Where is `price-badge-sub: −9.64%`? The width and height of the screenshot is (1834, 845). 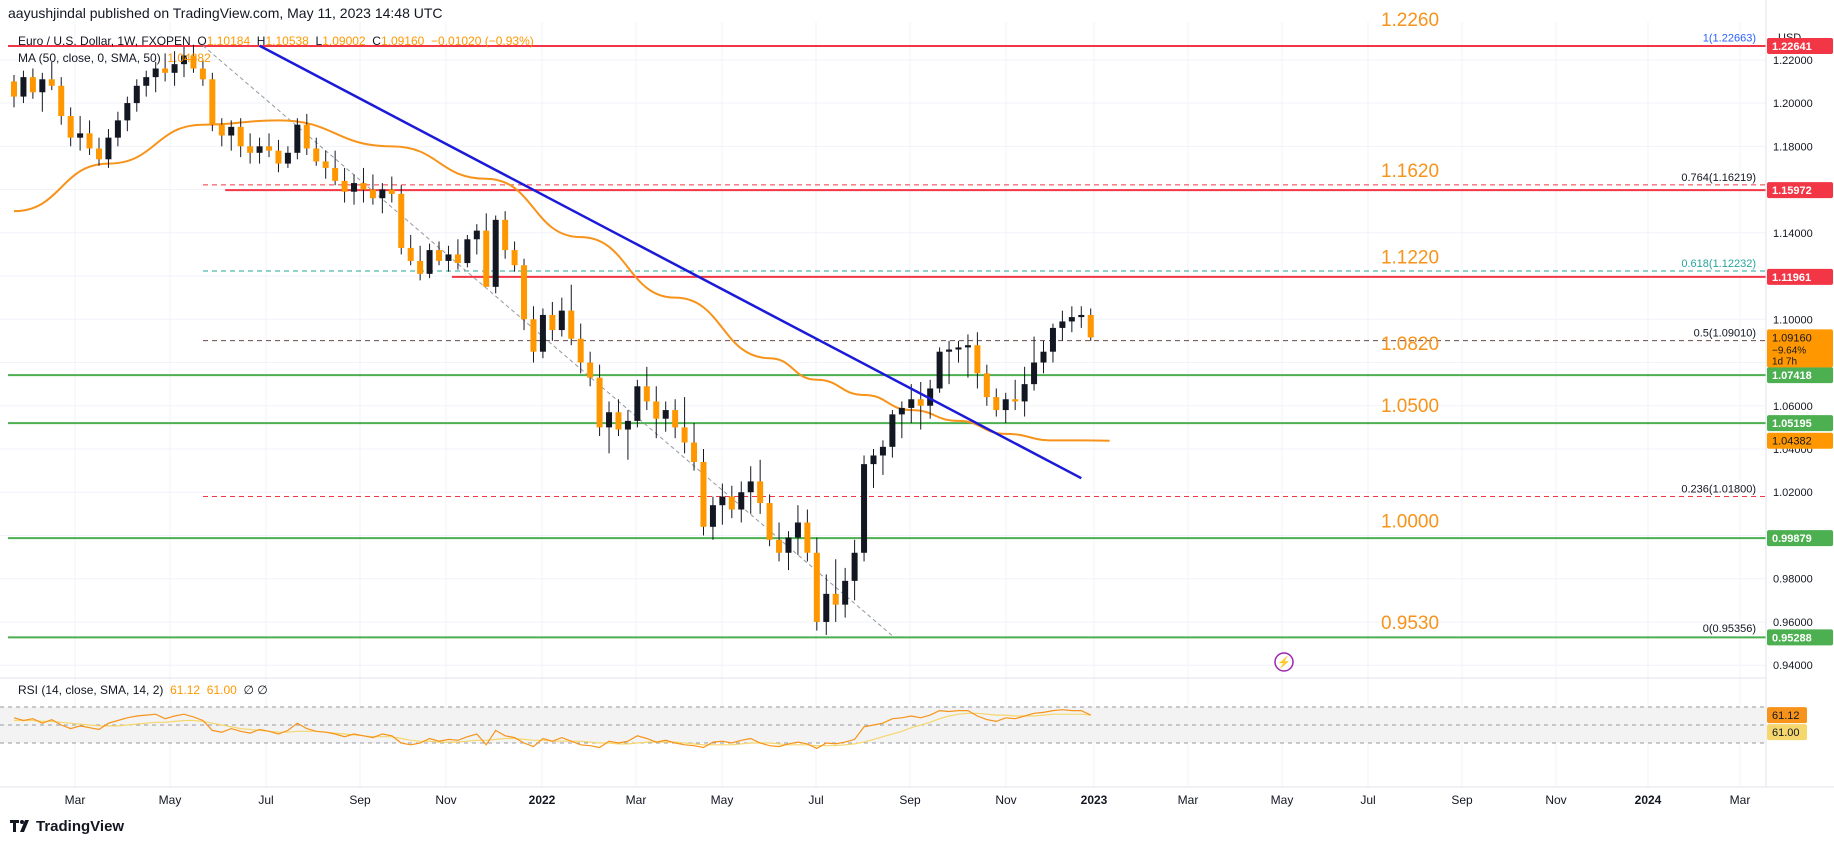
price-badge-sub: −9.64% is located at coordinates (1789, 350).